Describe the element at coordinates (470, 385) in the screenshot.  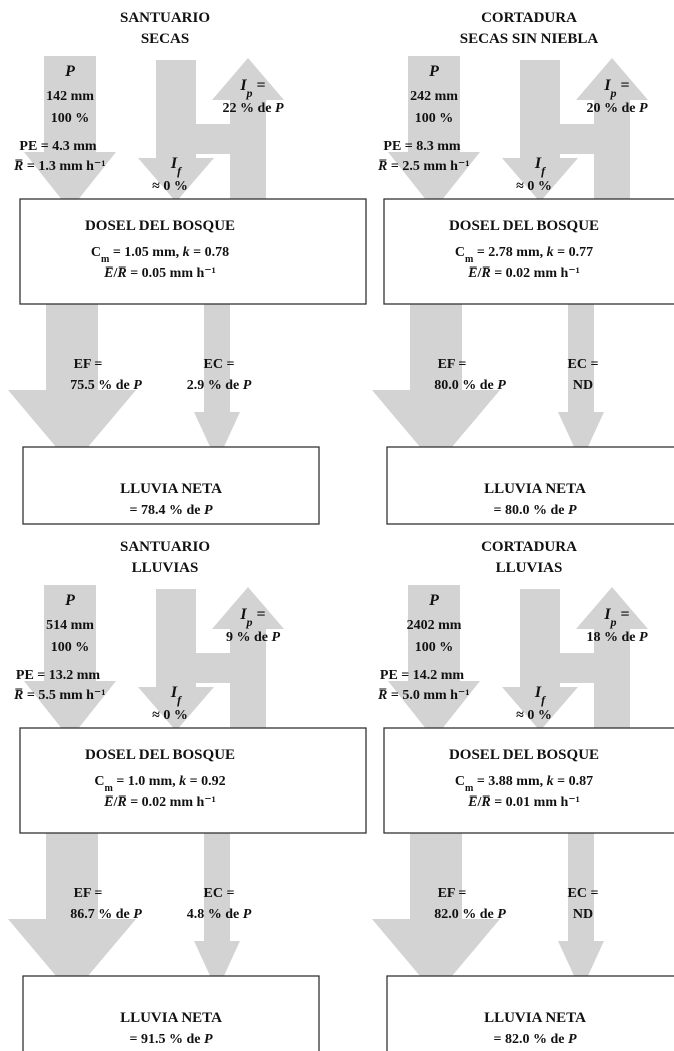
I see `throughfall-value: 80.0 % de P` at that location.